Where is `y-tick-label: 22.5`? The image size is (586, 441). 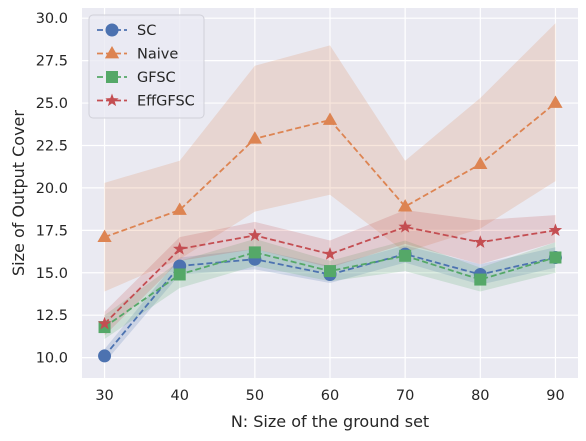 y-tick-label: 22.5 is located at coordinates (52, 146).